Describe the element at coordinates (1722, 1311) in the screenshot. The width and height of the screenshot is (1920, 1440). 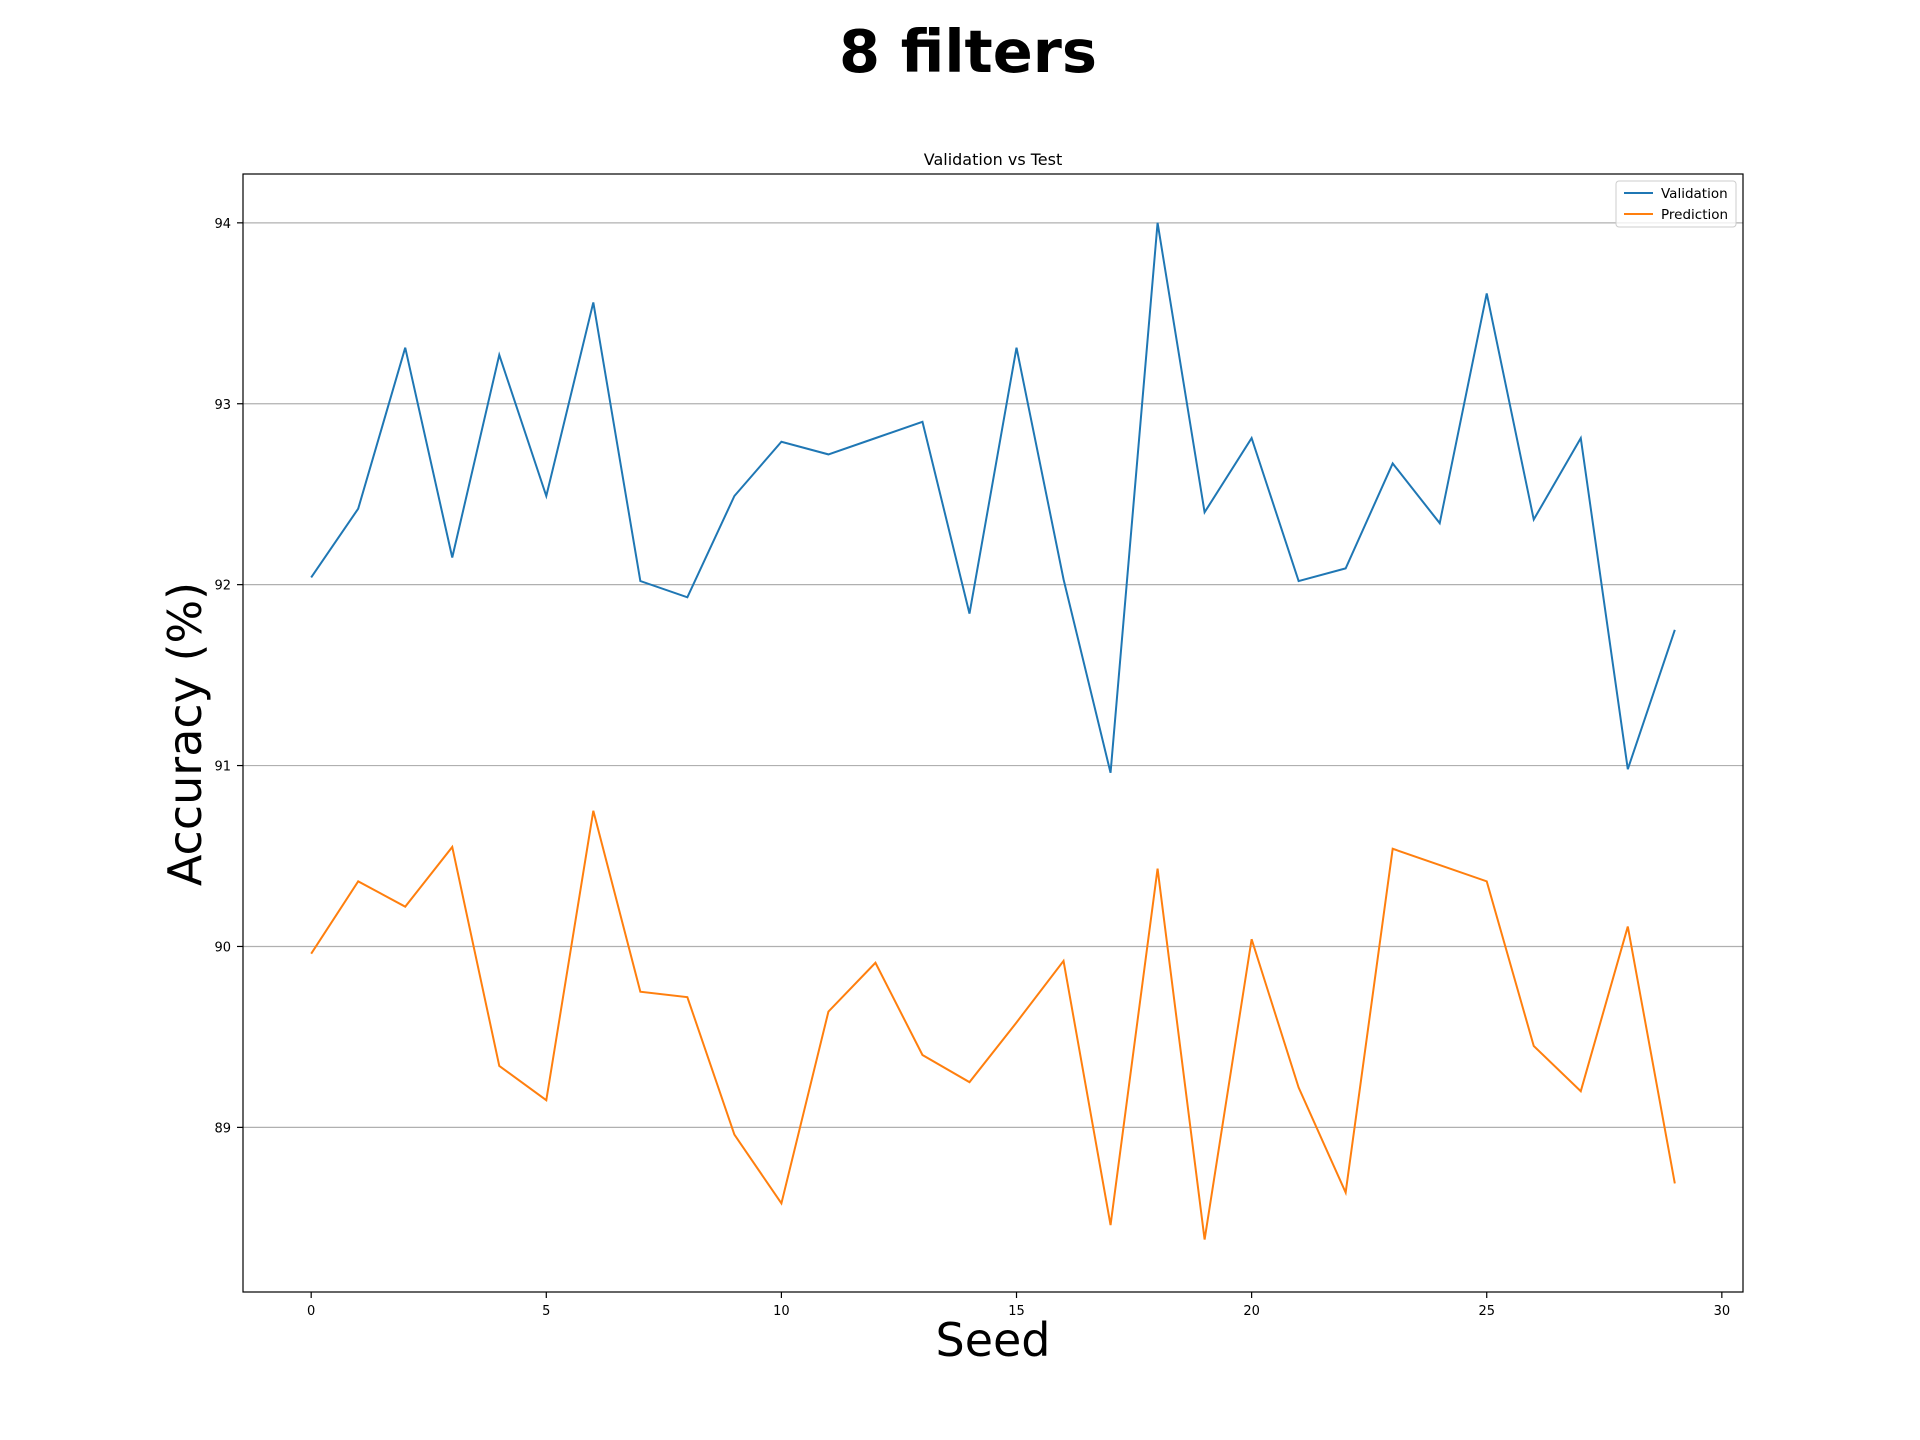
I see `x-tick-label: 30` at that location.